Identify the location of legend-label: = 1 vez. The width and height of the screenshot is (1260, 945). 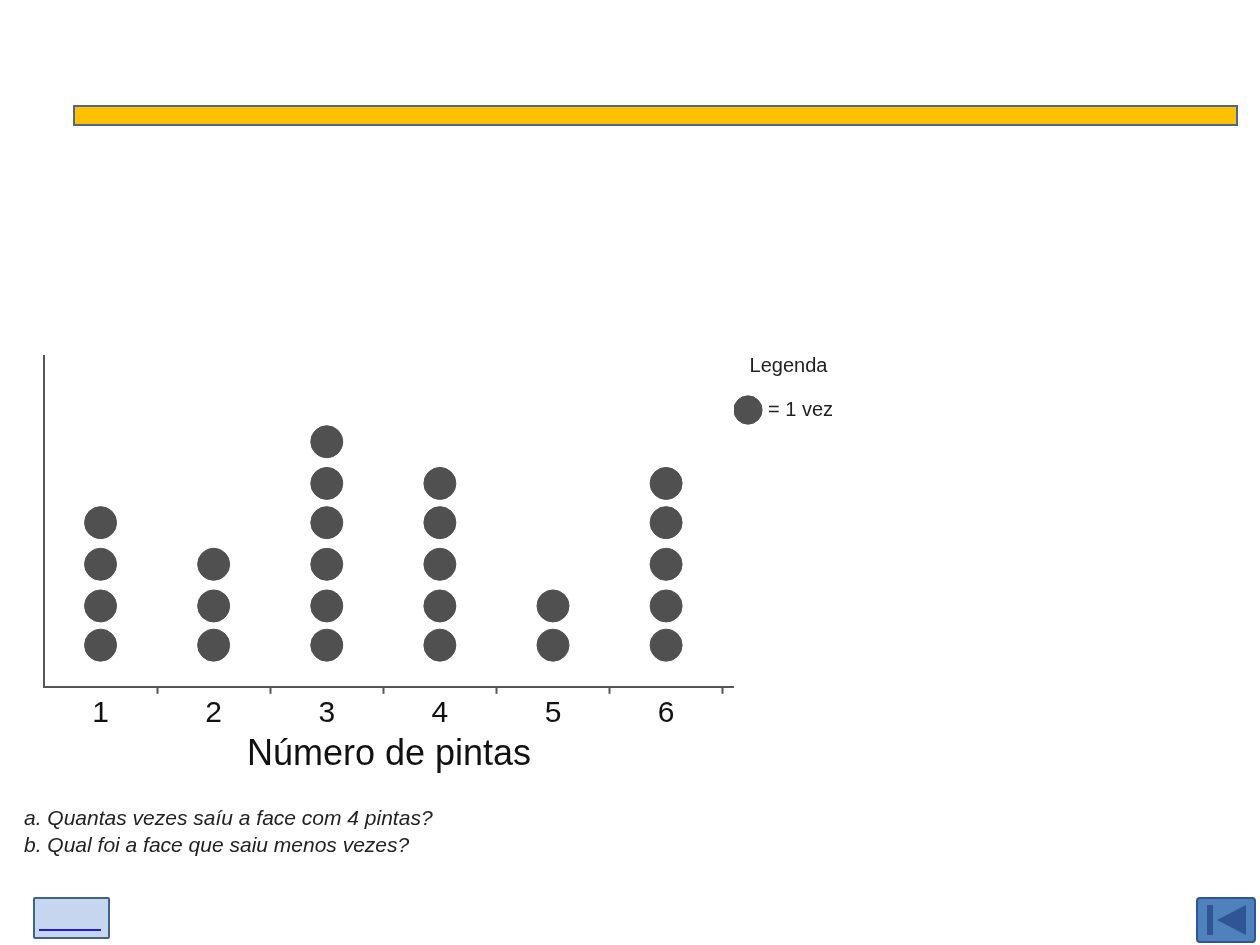
(800, 408).